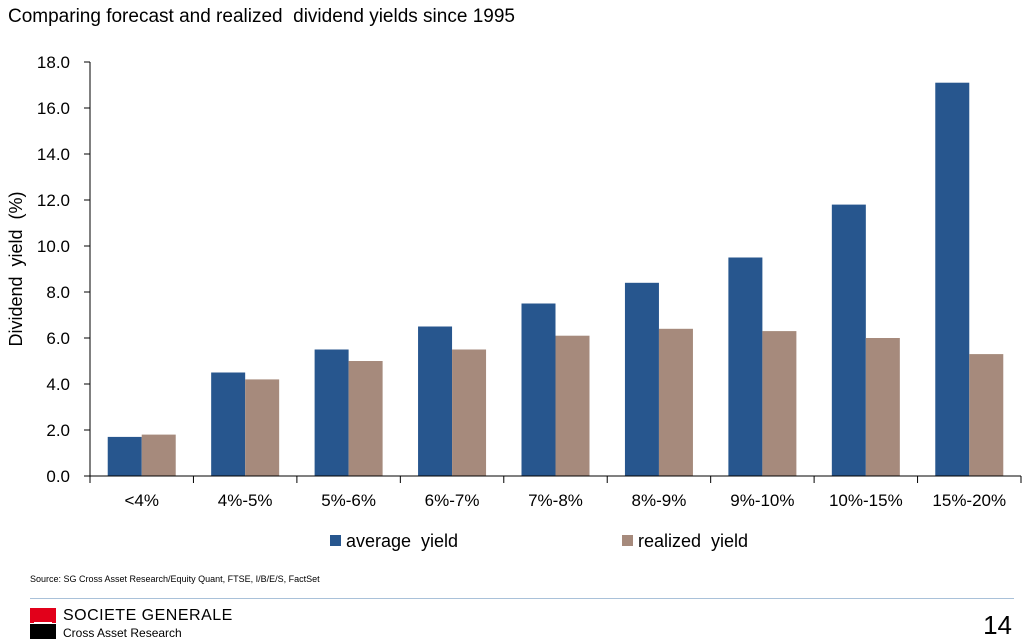 The image size is (1024, 641). I want to click on y-tick-label: 0.0, so click(58, 476).